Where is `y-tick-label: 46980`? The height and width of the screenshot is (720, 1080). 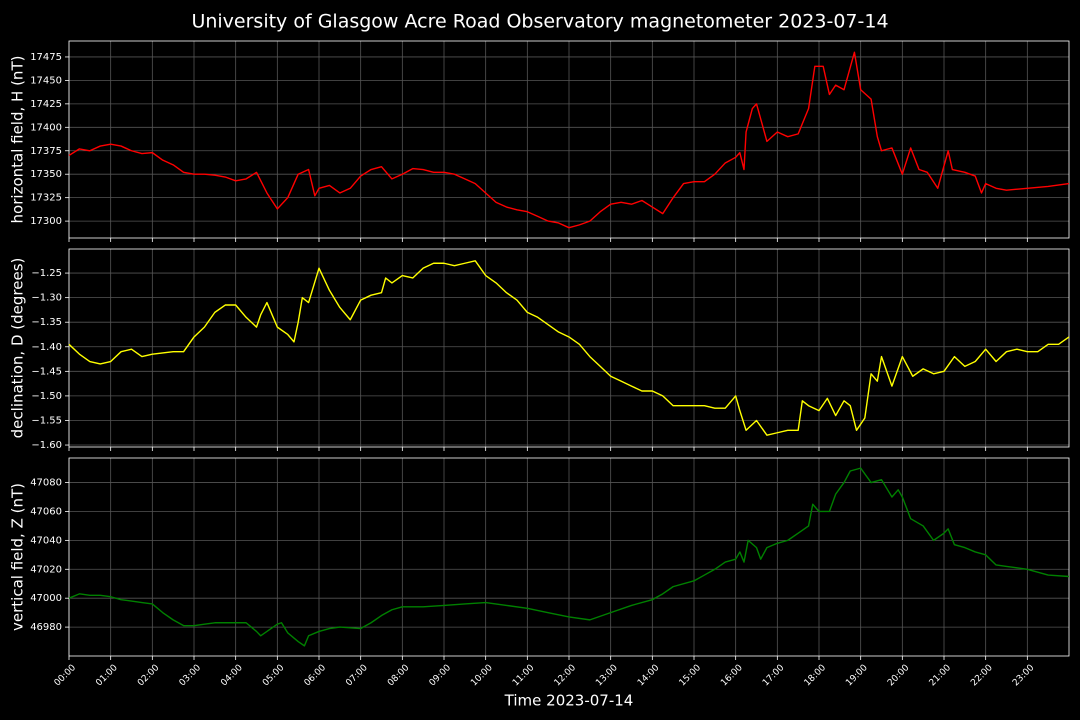
y-tick-label: 46980 is located at coordinates (46, 627).